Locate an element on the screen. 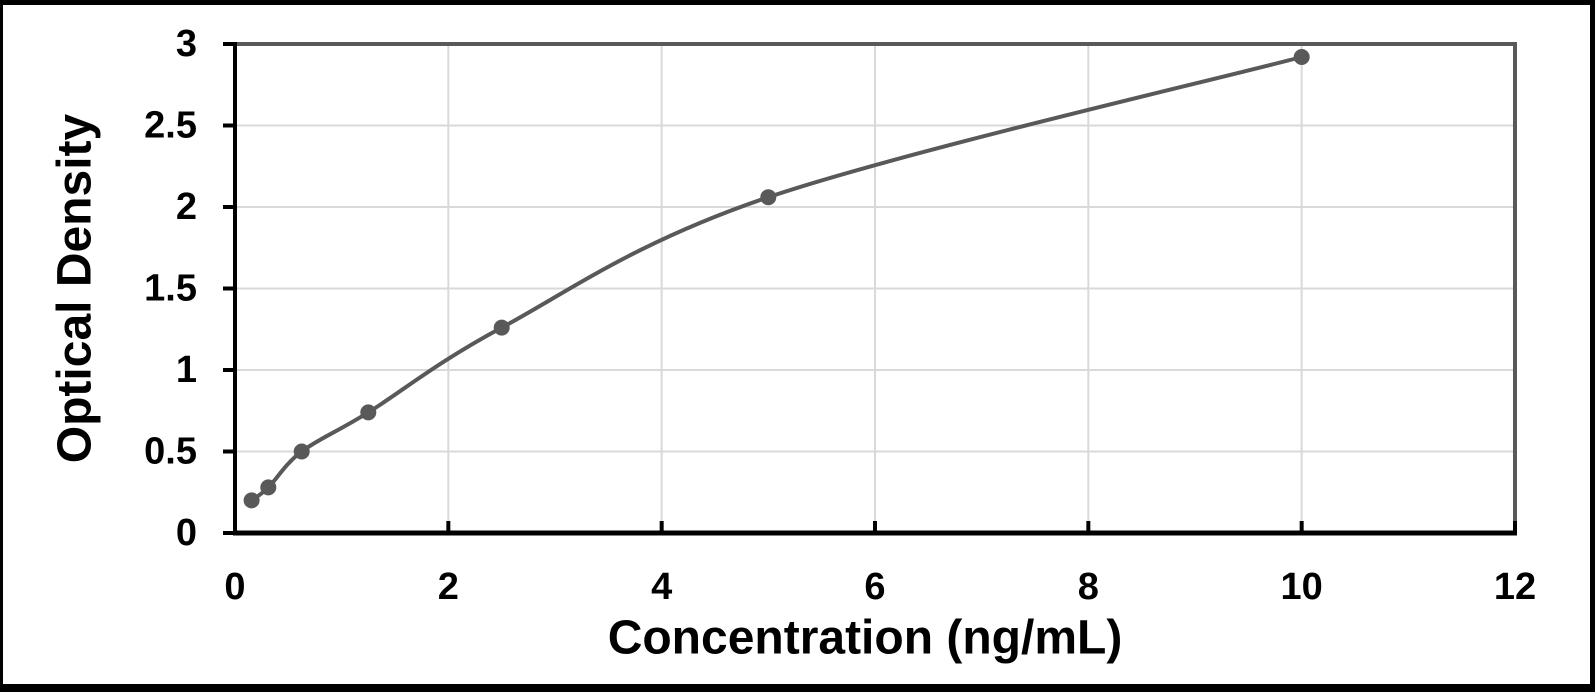 The height and width of the screenshot is (692, 1595). x-axis-title: Concentration (ng/mL) is located at coordinates (865, 638).